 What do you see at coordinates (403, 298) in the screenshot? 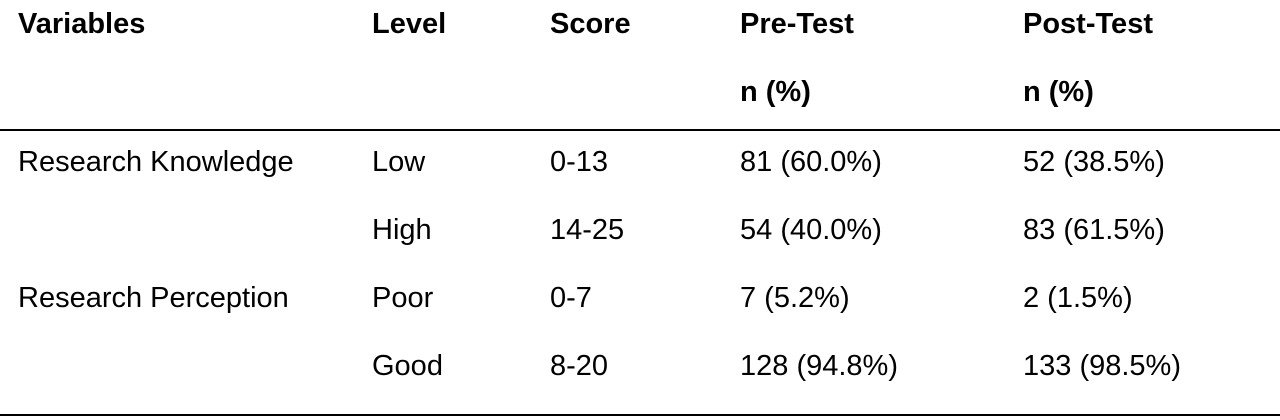
I see `cell-level: Poor` at bounding box center [403, 298].